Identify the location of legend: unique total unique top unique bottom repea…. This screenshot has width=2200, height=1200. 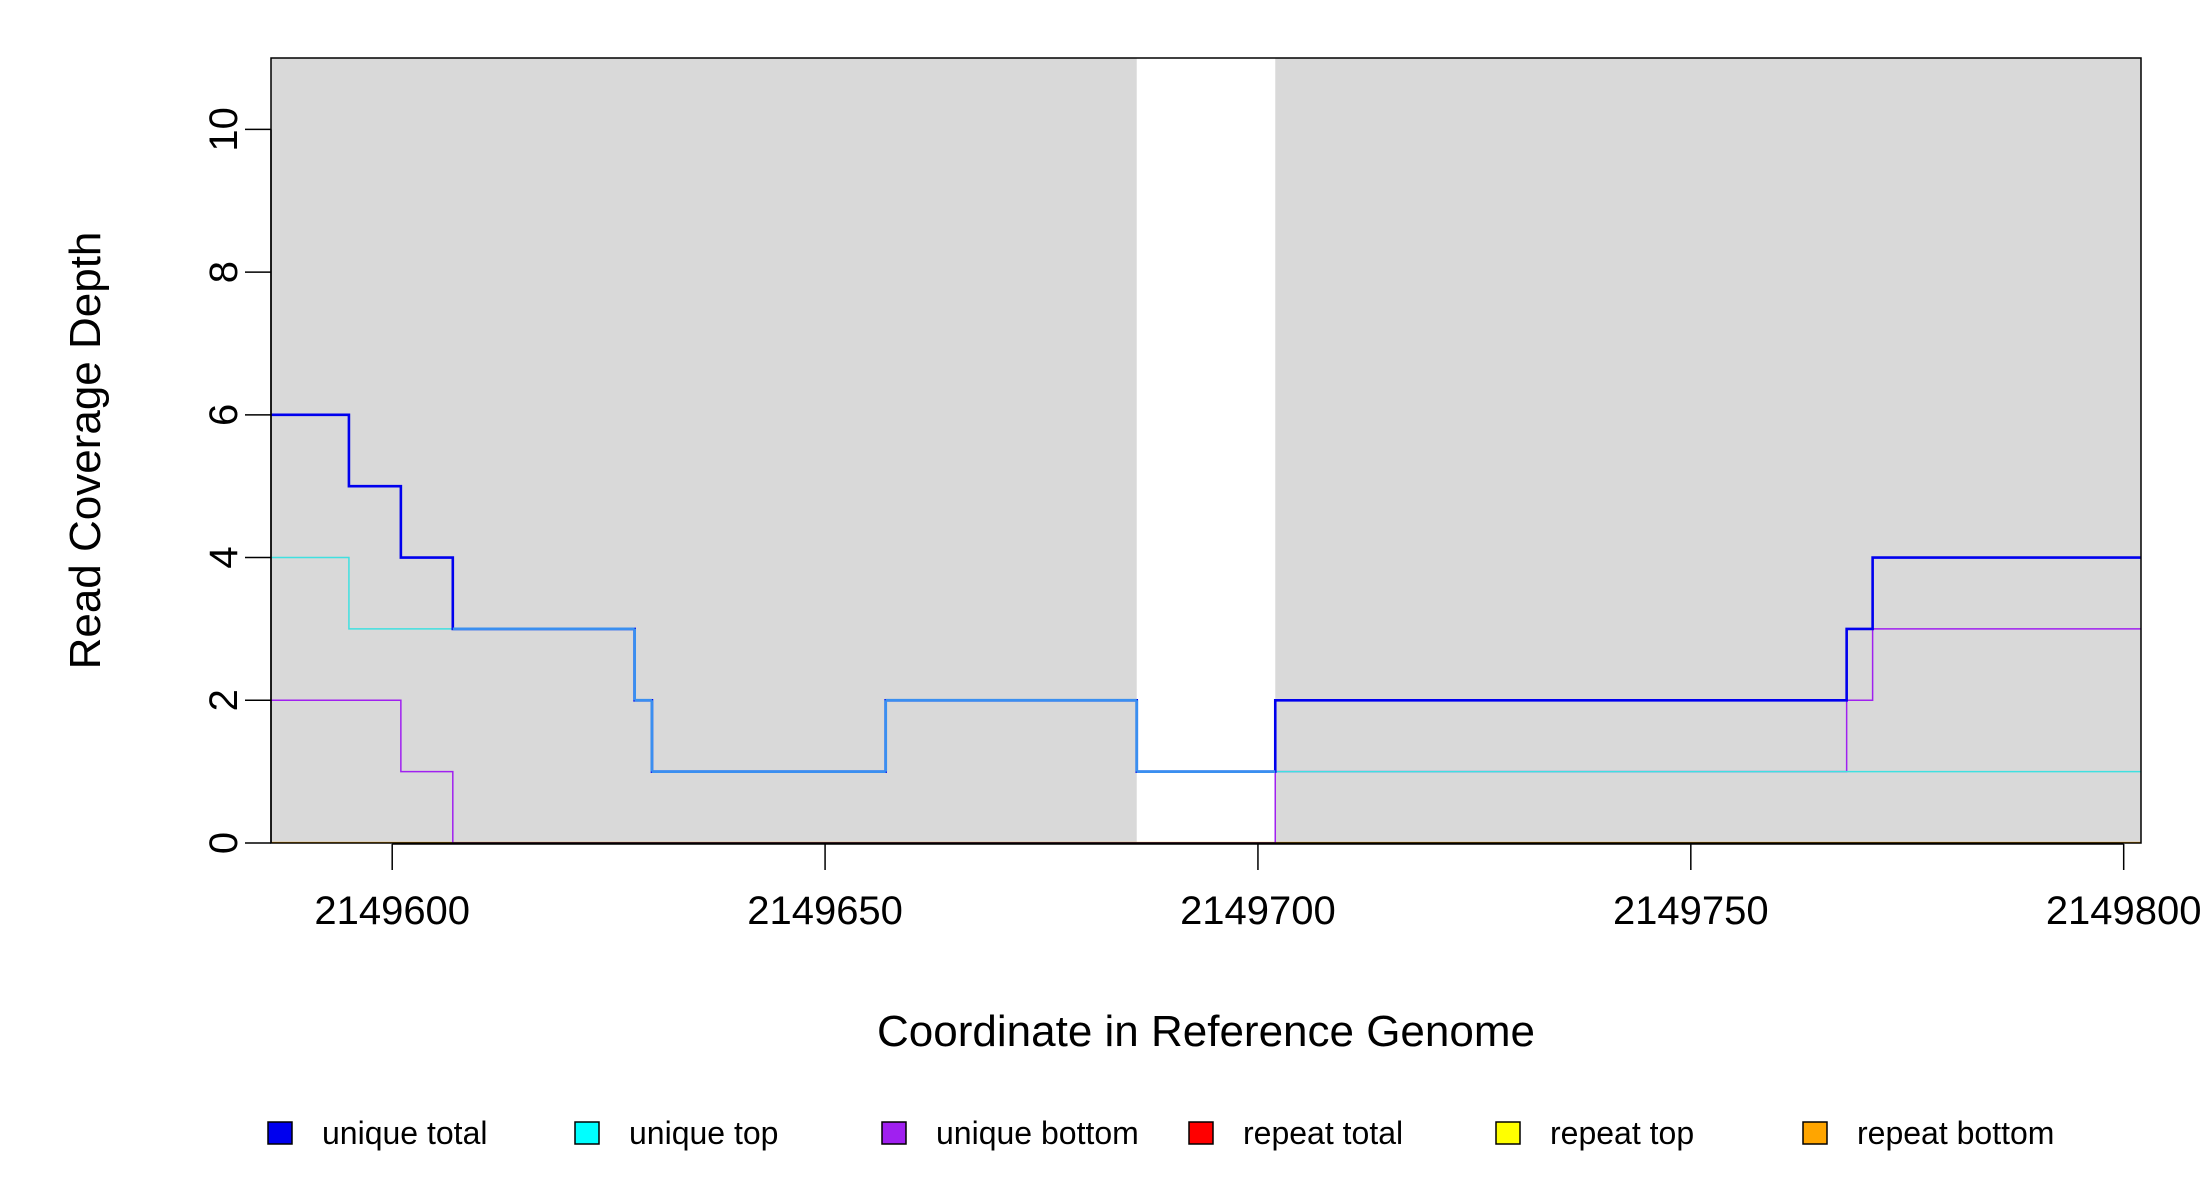
(1160, 1133).